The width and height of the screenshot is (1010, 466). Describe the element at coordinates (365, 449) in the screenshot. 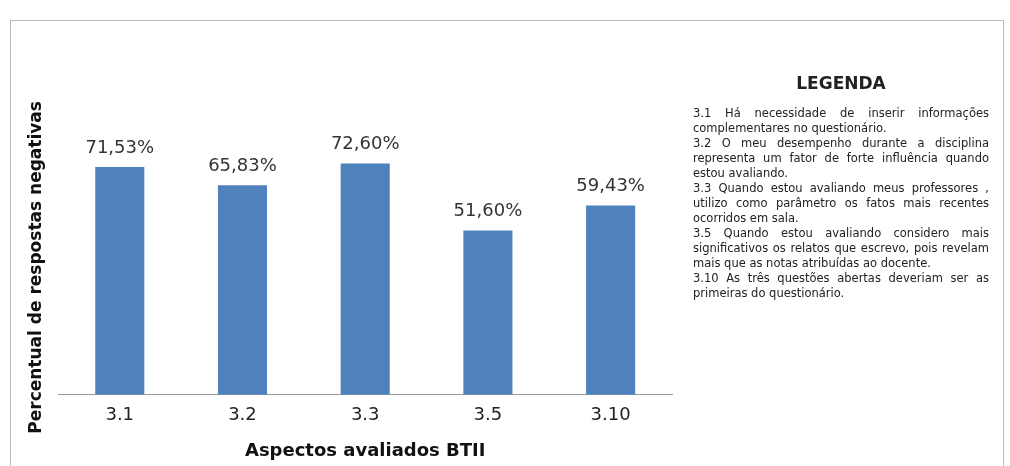

I see `x-axis-title: Aspectos avaliados BTII` at that location.